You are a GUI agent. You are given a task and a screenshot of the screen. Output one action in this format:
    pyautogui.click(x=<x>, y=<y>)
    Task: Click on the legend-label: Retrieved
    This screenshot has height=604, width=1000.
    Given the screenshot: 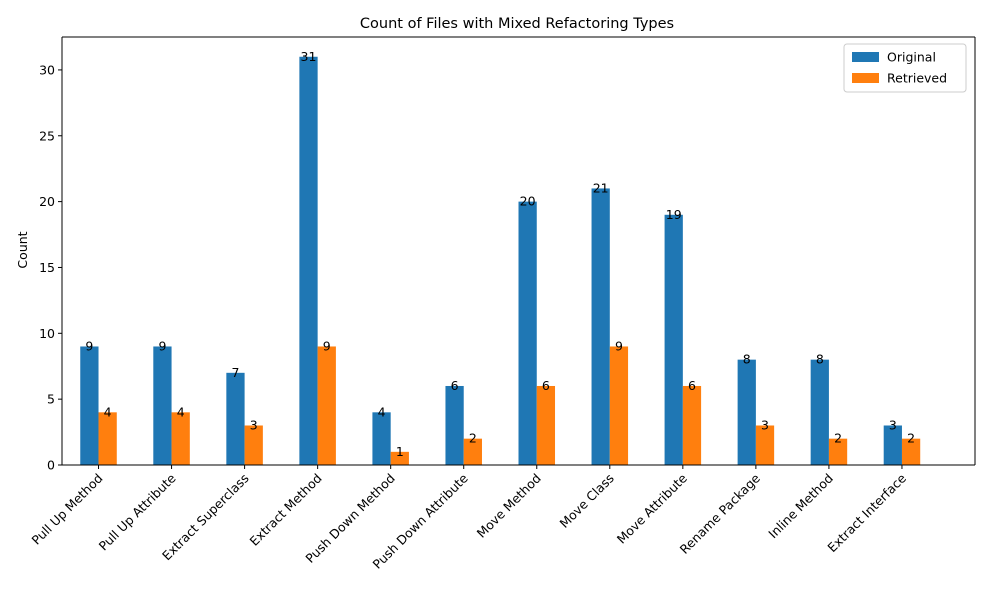 What is the action you would take?
    pyautogui.click(x=917, y=78)
    